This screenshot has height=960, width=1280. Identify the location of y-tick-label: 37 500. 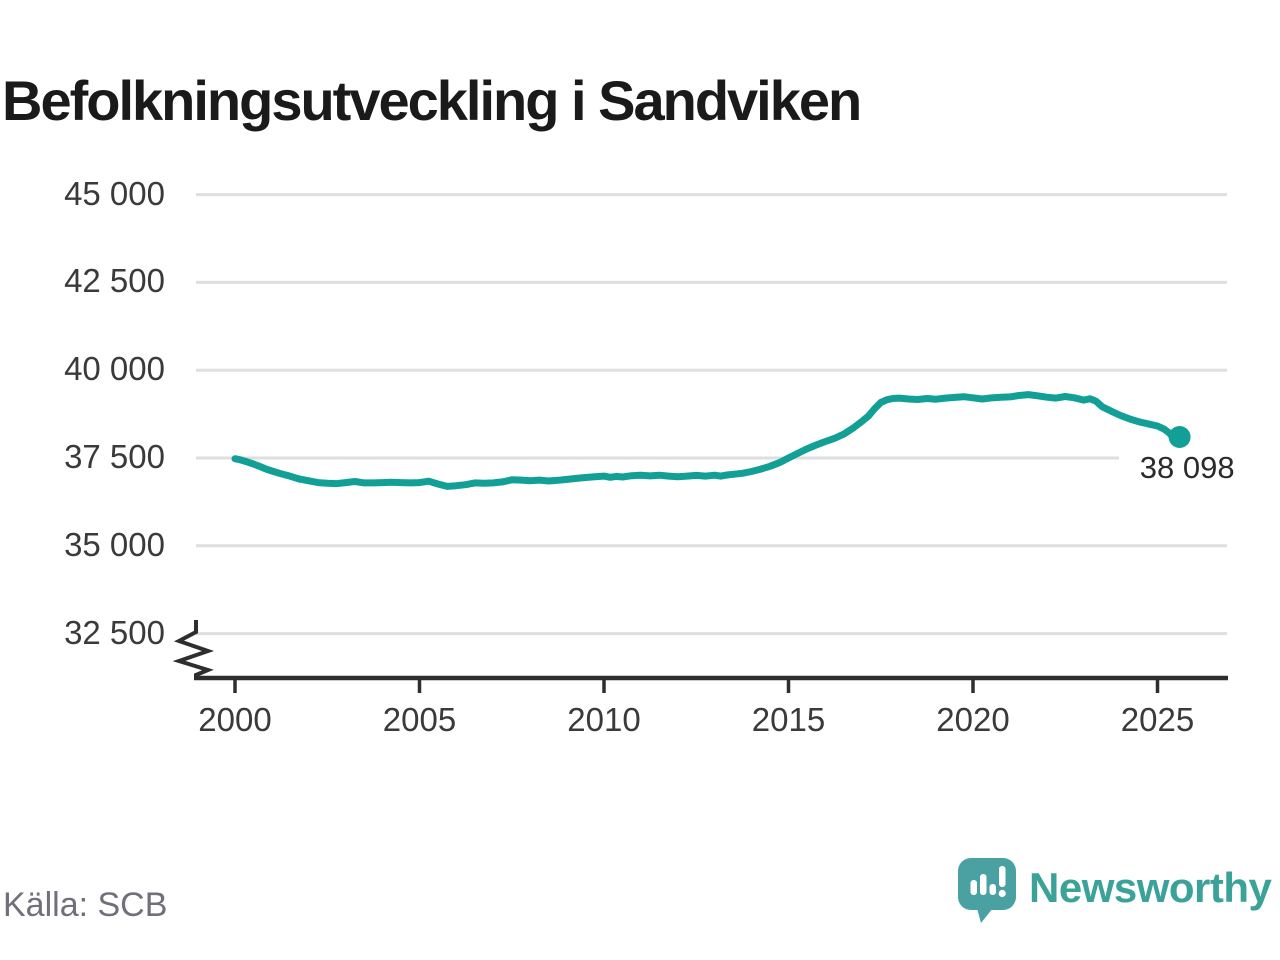
(114, 456).